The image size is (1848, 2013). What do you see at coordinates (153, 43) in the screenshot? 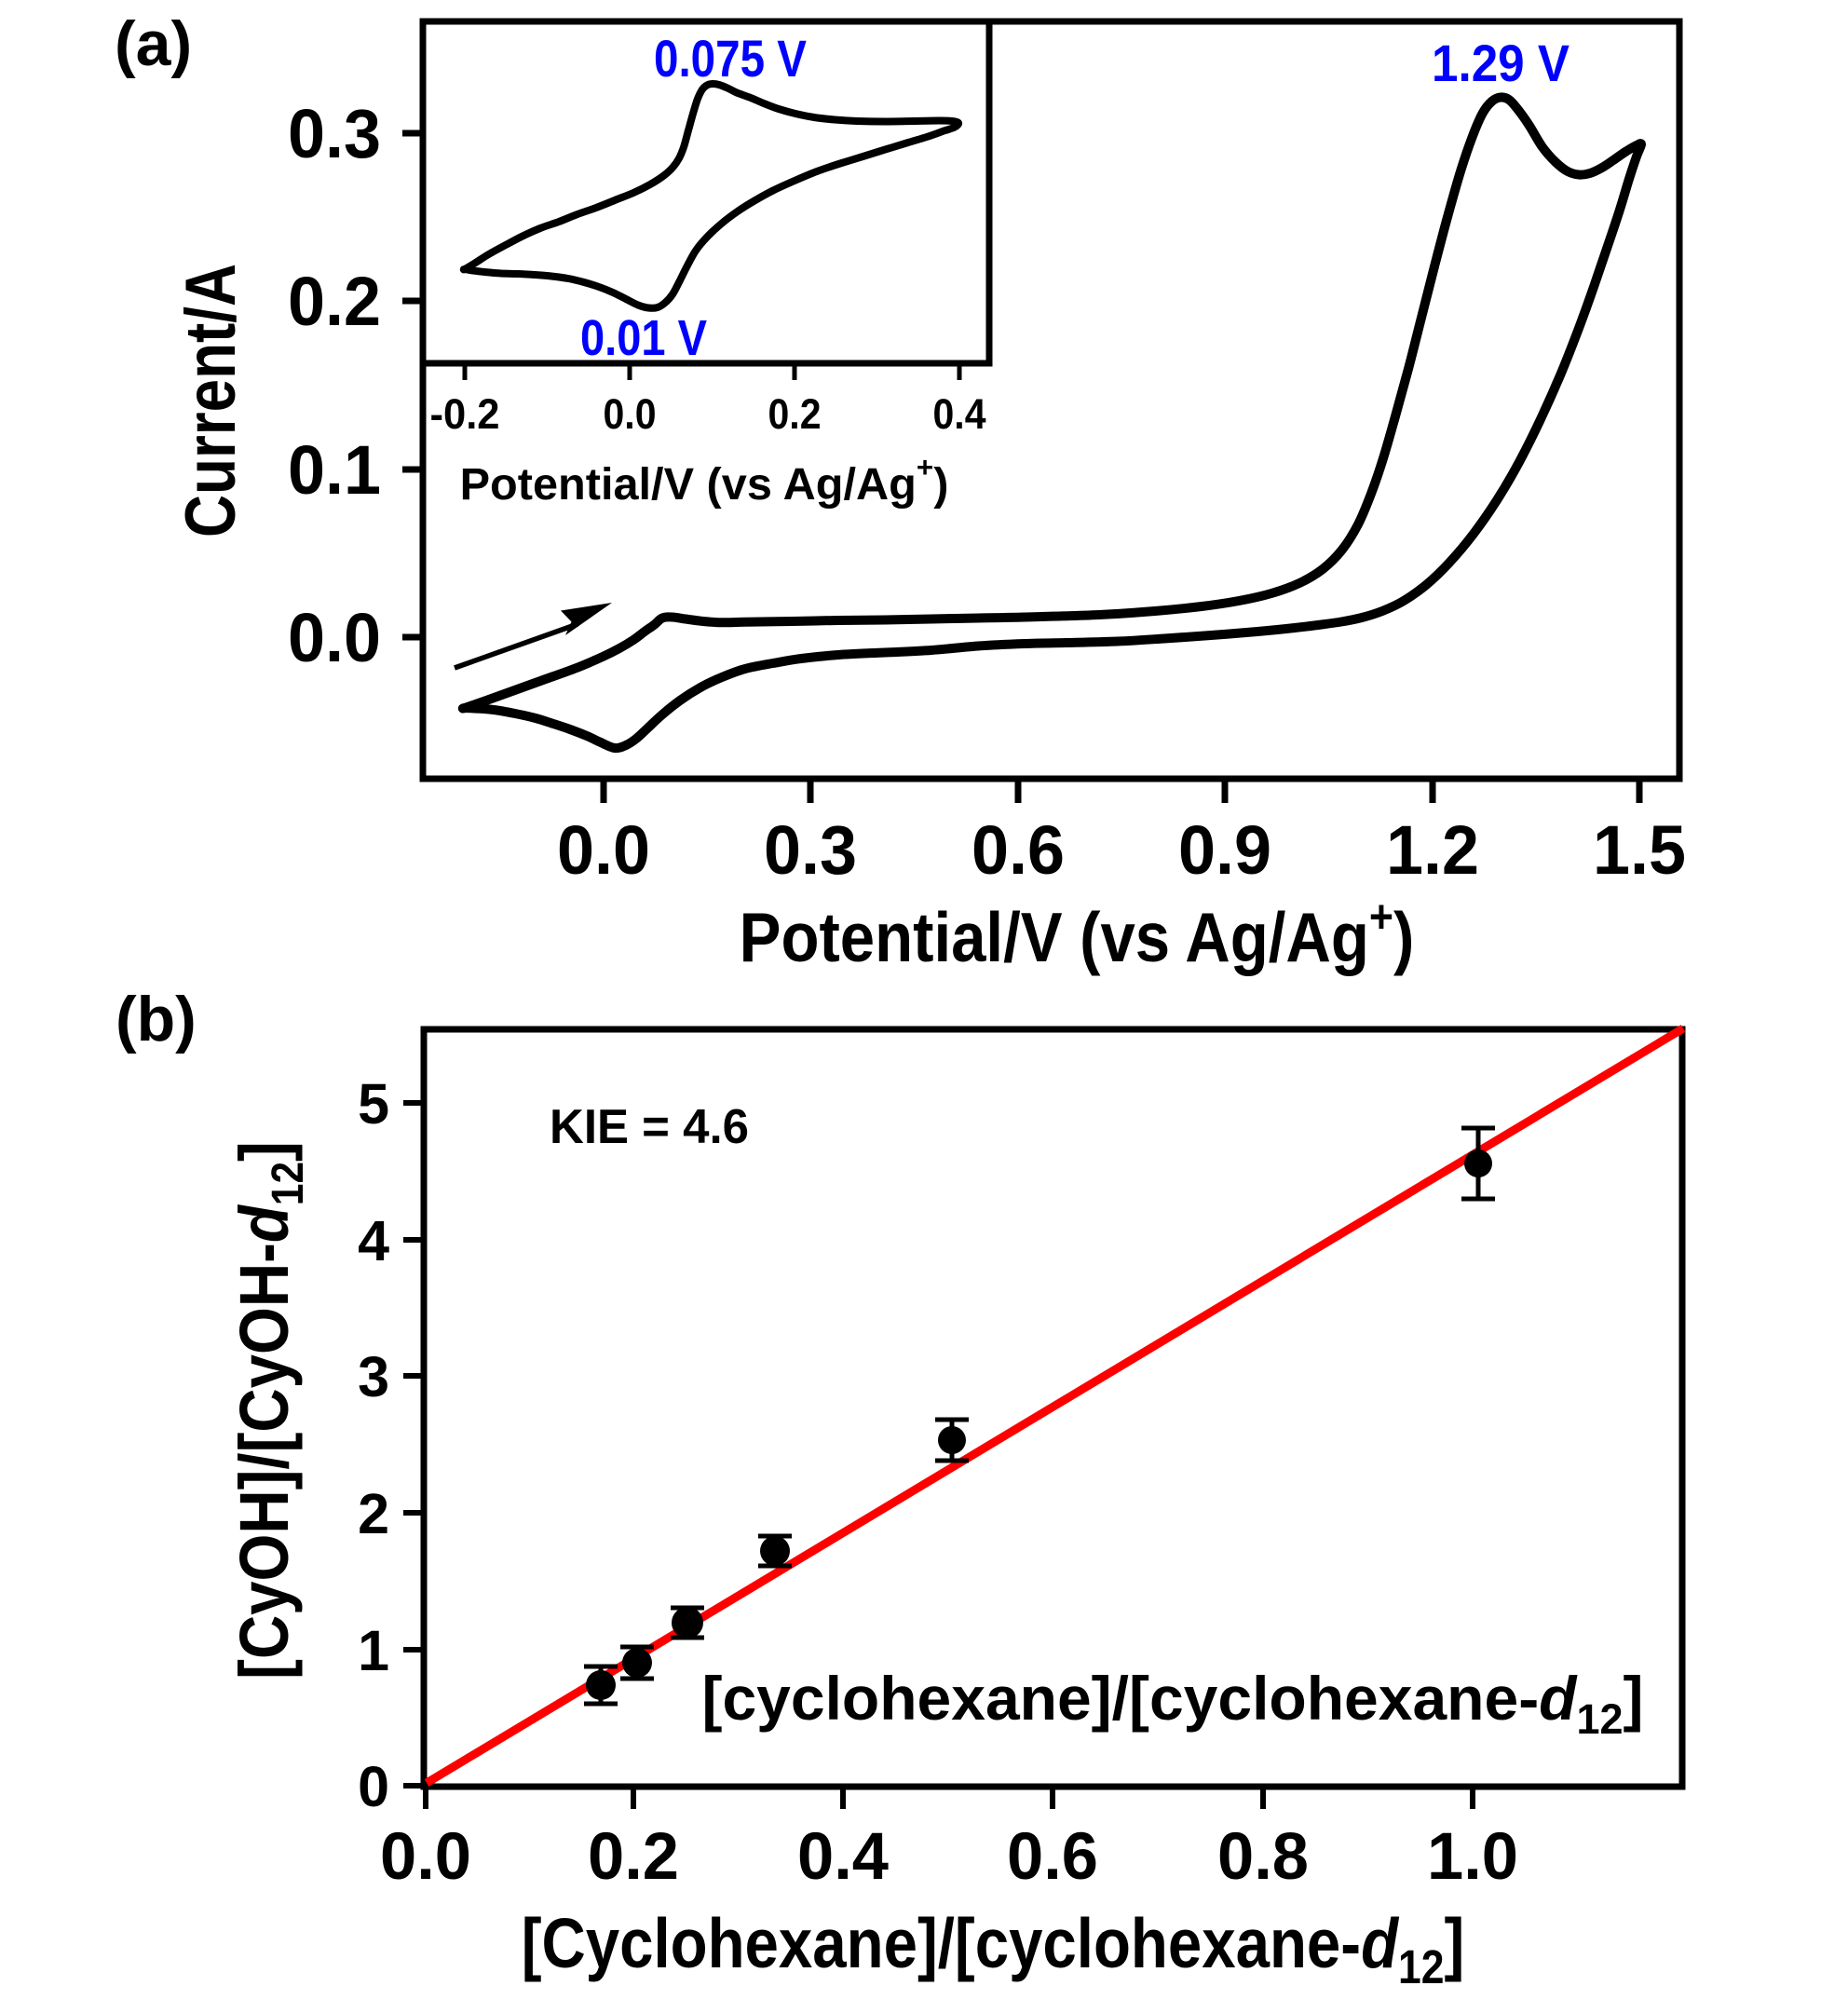
I see `svg-text: (a)` at bounding box center [153, 43].